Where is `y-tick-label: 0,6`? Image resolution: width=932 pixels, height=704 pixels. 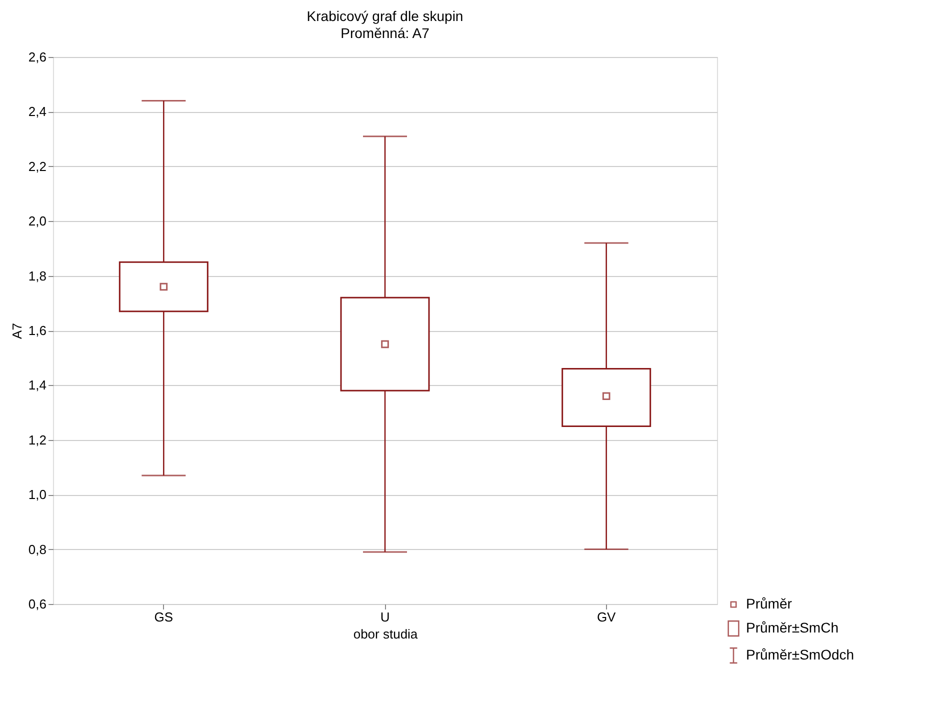
y-tick-label: 0,6 is located at coordinates (37, 604).